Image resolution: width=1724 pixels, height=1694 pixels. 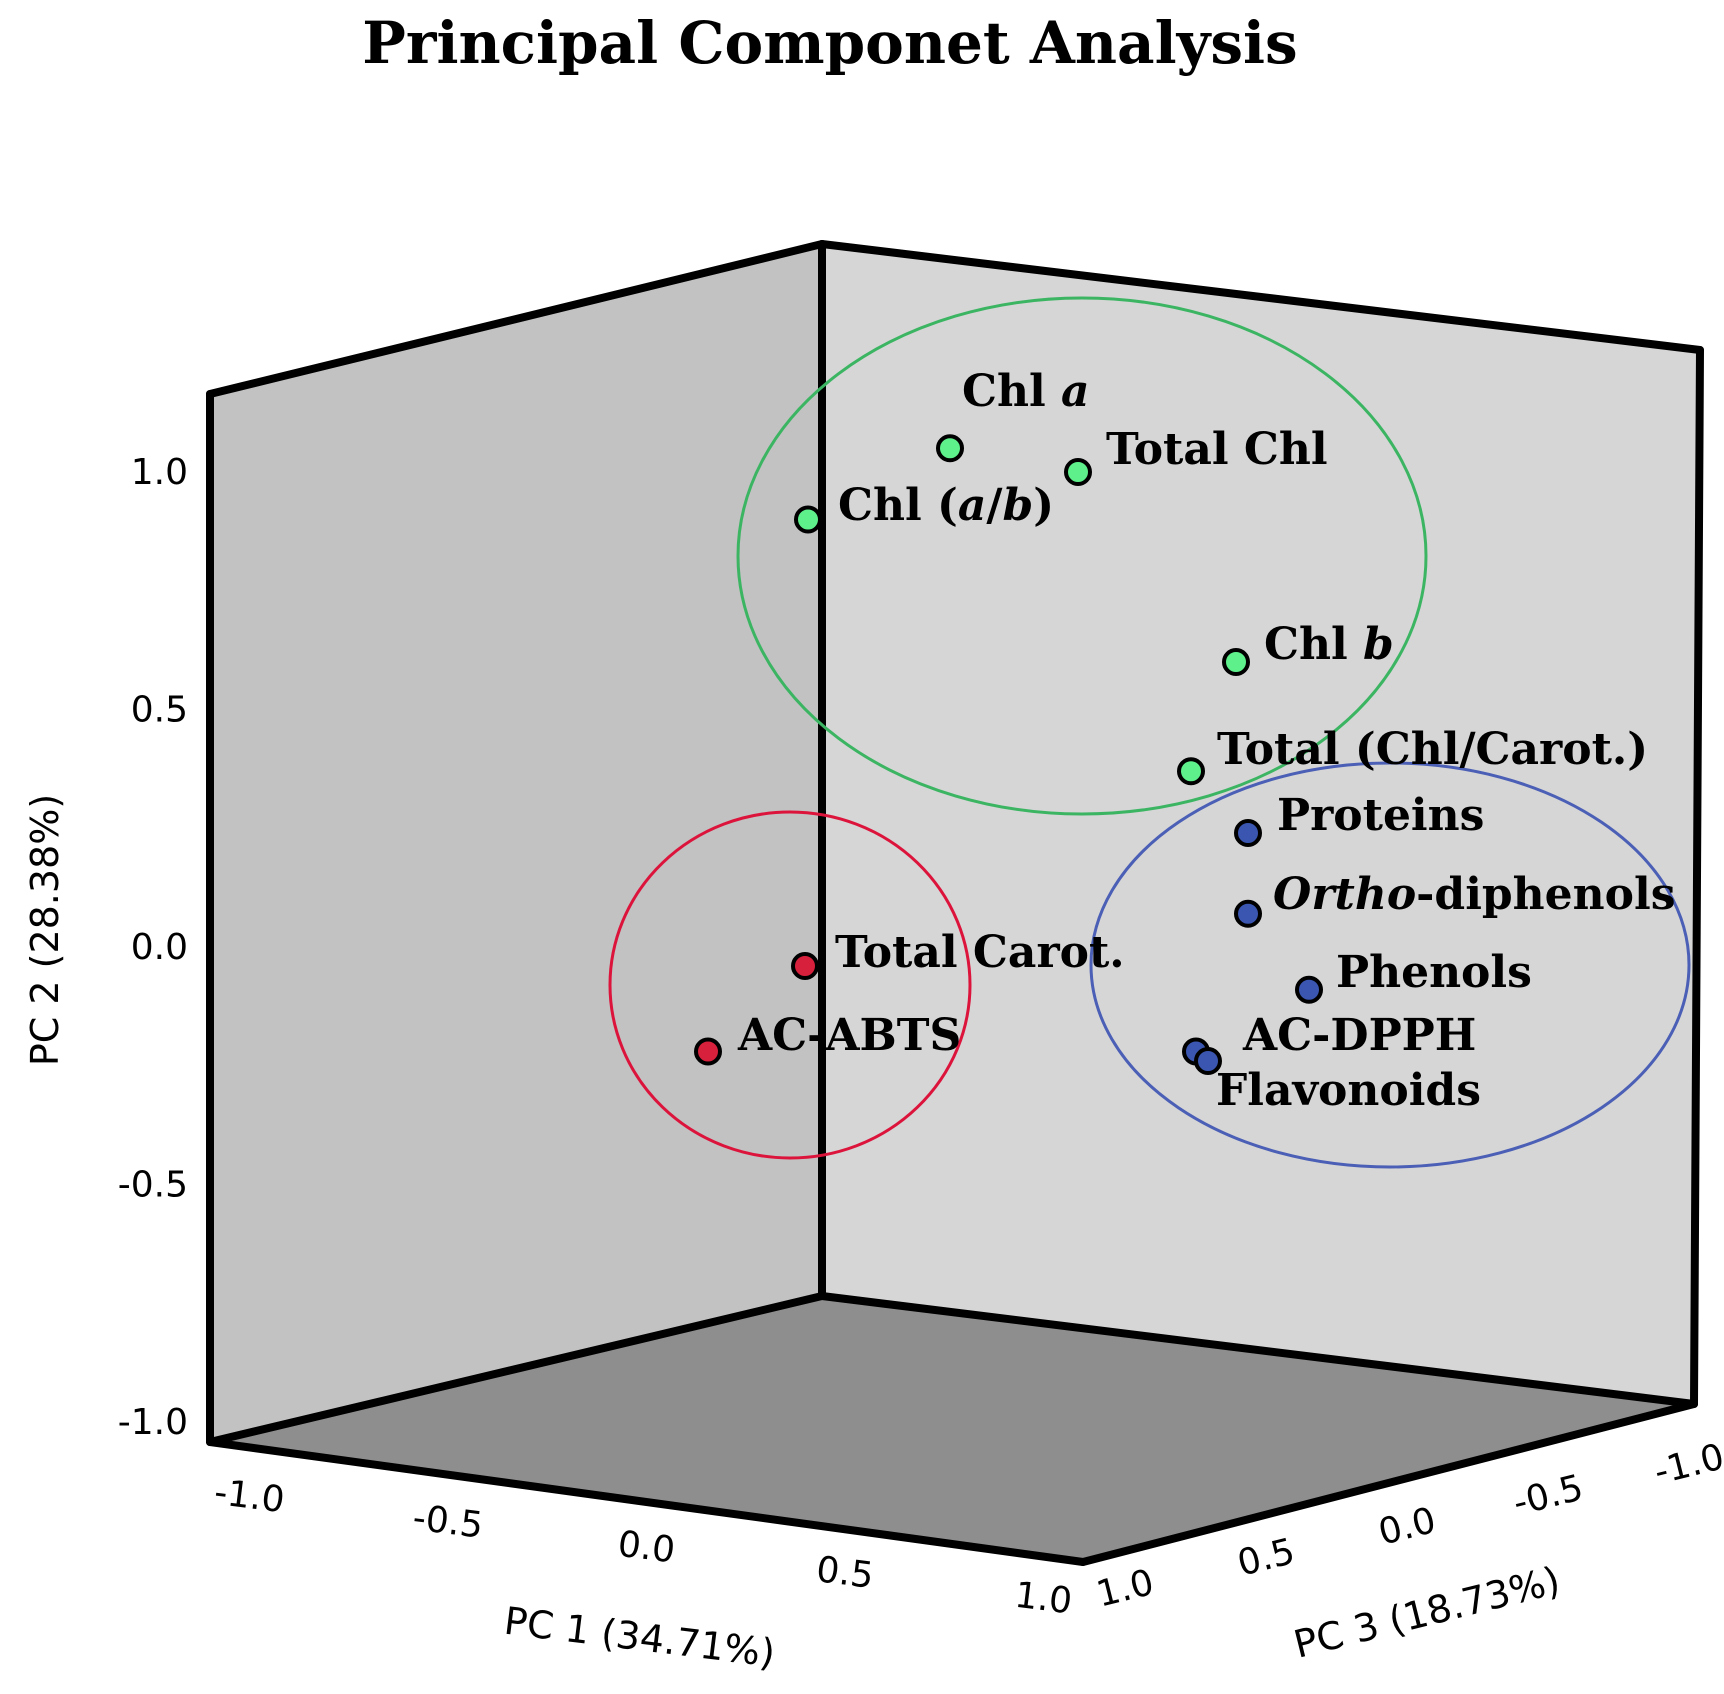 I want to click on cluster-ellipse-blue, so click(x=1390, y=965).